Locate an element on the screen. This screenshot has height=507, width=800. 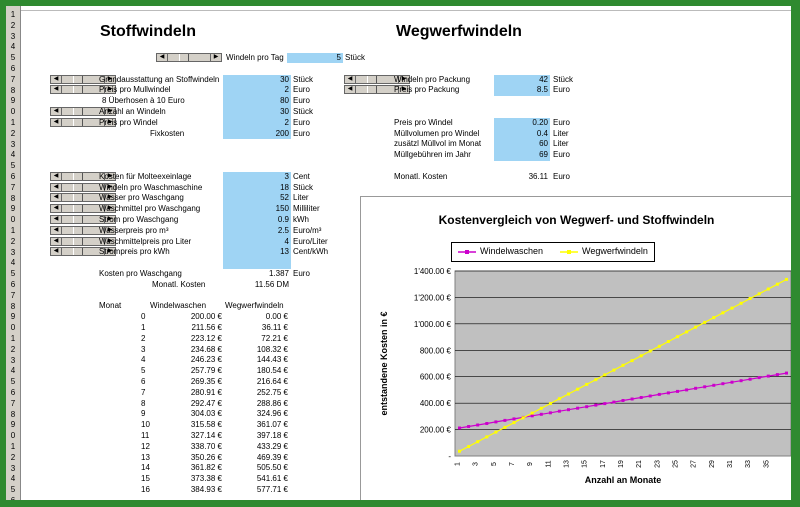
left-block1-scroll-0: ◀ ▶ is located at coordinates (83, 79).